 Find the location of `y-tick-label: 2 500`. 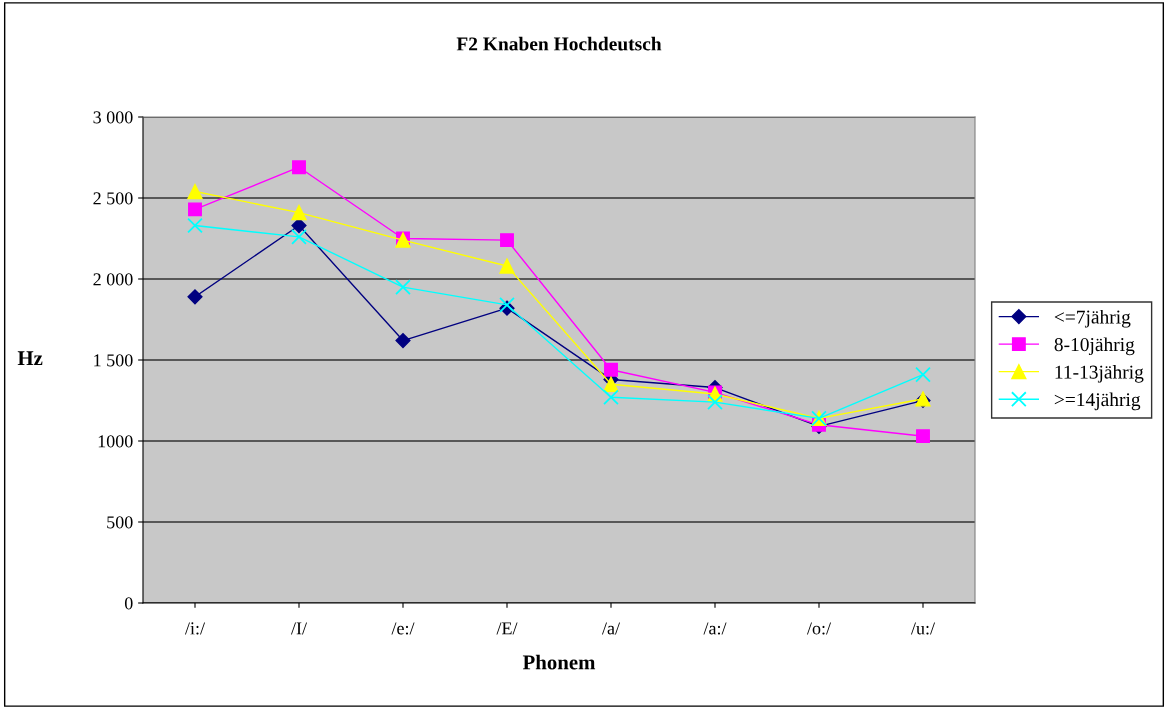

y-tick-label: 2 500 is located at coordinates (113, 198).